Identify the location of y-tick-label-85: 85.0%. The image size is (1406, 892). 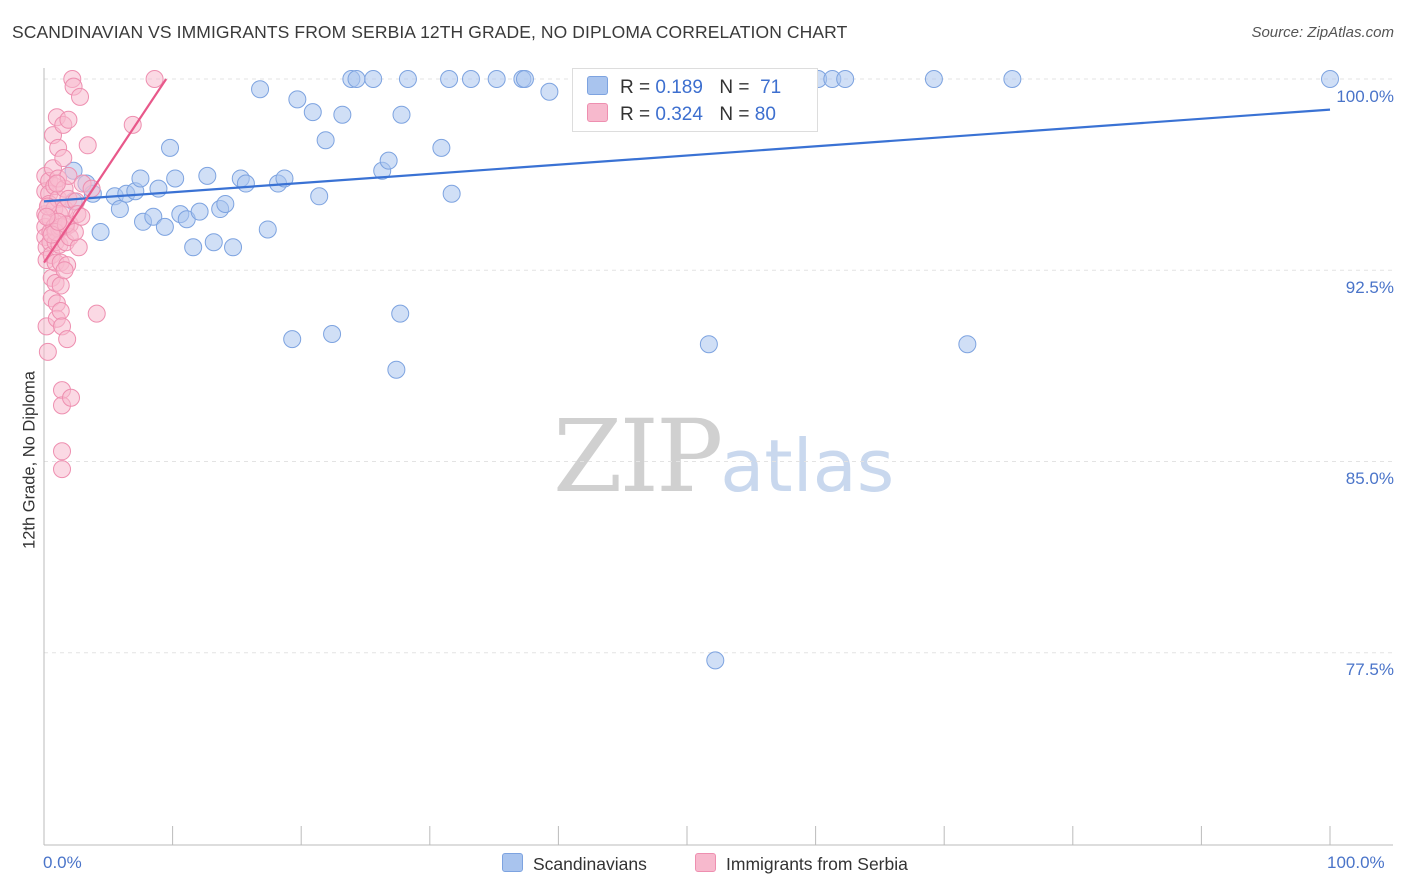
(1369, 478).